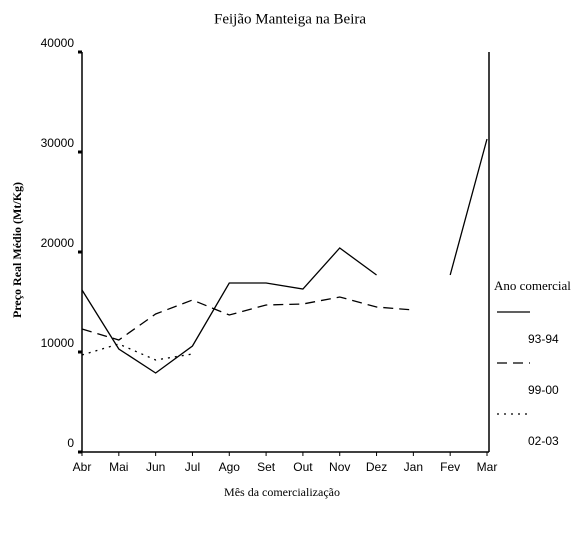  What do you see at coordinates (339, 467) in the screenshot?
I see `x-tick-label: Nov` at bounding box center [339, 467].